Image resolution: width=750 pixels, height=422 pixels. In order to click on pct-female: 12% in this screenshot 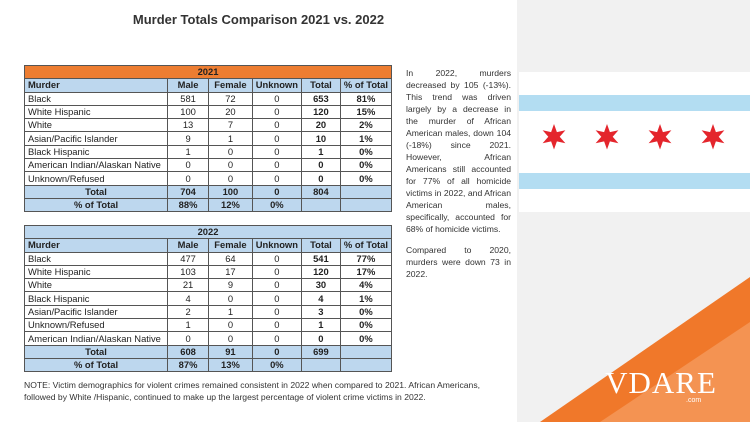, I will do `click(230, 205)`.